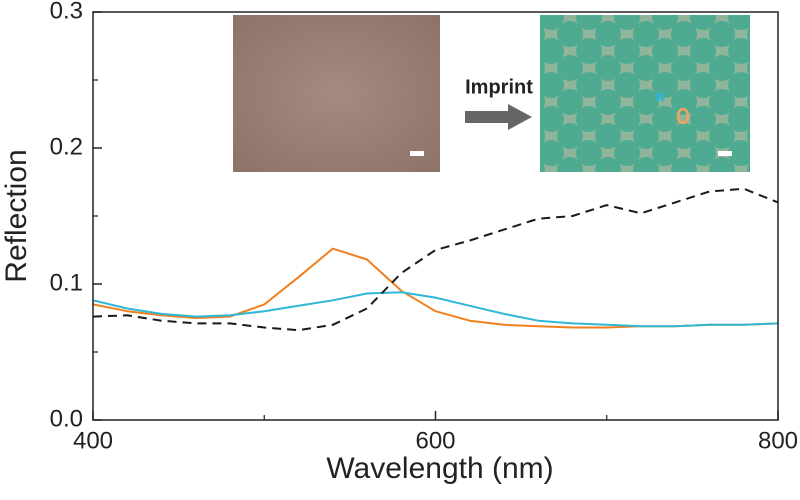 The image size is (800, 500). I want to click on inset-after, so click(645, 93).